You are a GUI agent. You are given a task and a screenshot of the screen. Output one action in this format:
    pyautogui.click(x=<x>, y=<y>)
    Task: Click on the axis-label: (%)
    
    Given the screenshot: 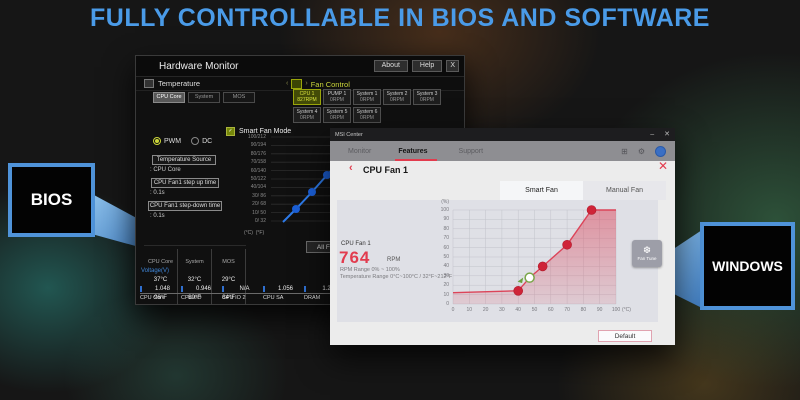 What is the action you would take?
    pyautogui.click(x=445, y=202)
    